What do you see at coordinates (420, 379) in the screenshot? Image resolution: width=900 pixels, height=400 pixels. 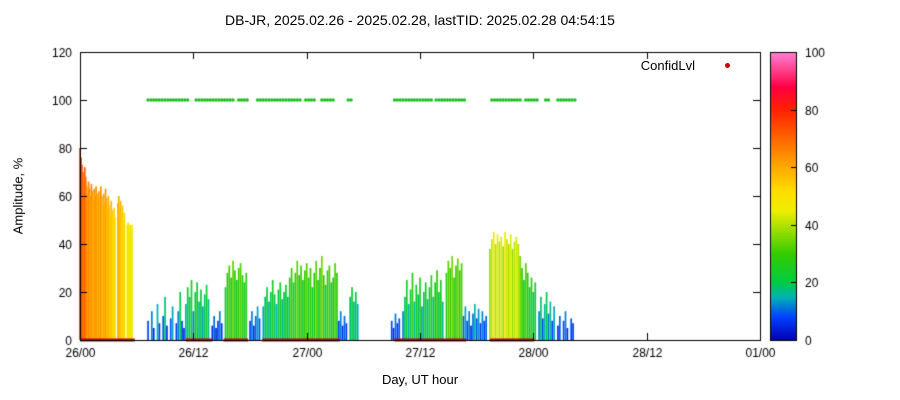 I see `x-axis-label: Day, UT hour` at bounding box center [420, 379].